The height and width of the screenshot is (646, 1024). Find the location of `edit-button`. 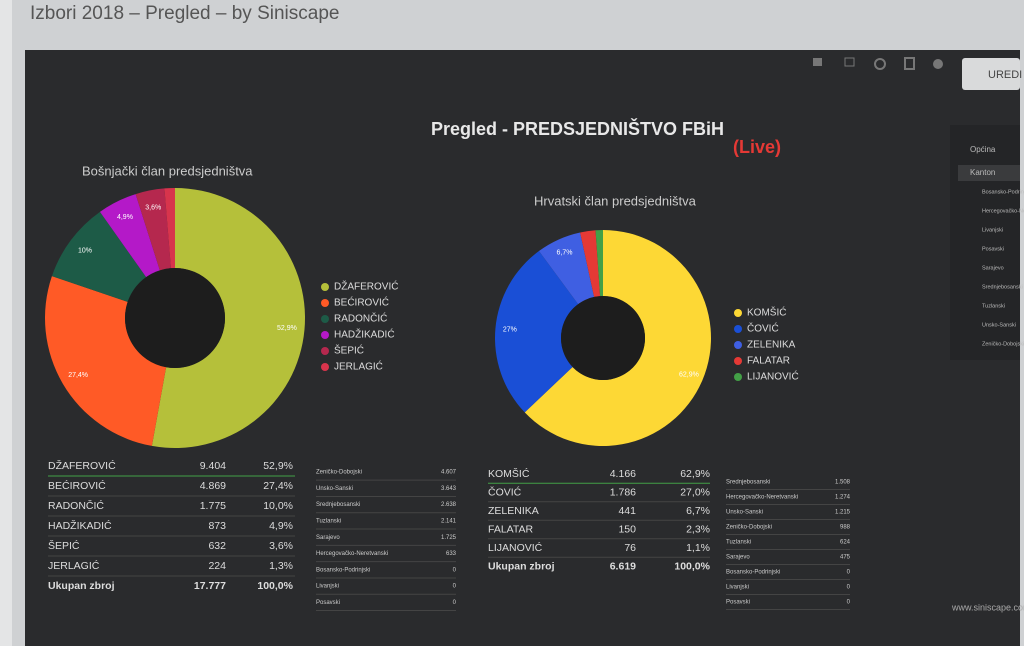

edit-button is located at coordinates (991, 74).